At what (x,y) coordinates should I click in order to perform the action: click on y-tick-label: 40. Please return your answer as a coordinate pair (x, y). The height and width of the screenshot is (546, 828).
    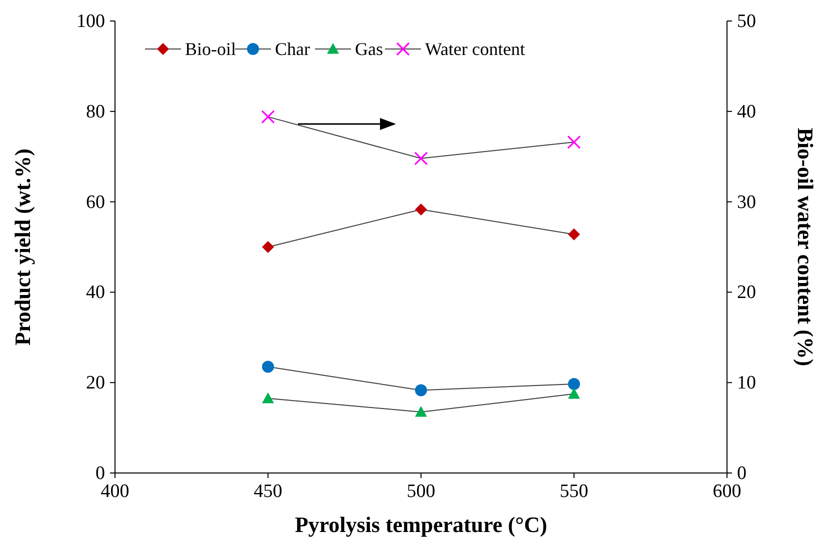
    Looking at the image, I should click on (95, 293).